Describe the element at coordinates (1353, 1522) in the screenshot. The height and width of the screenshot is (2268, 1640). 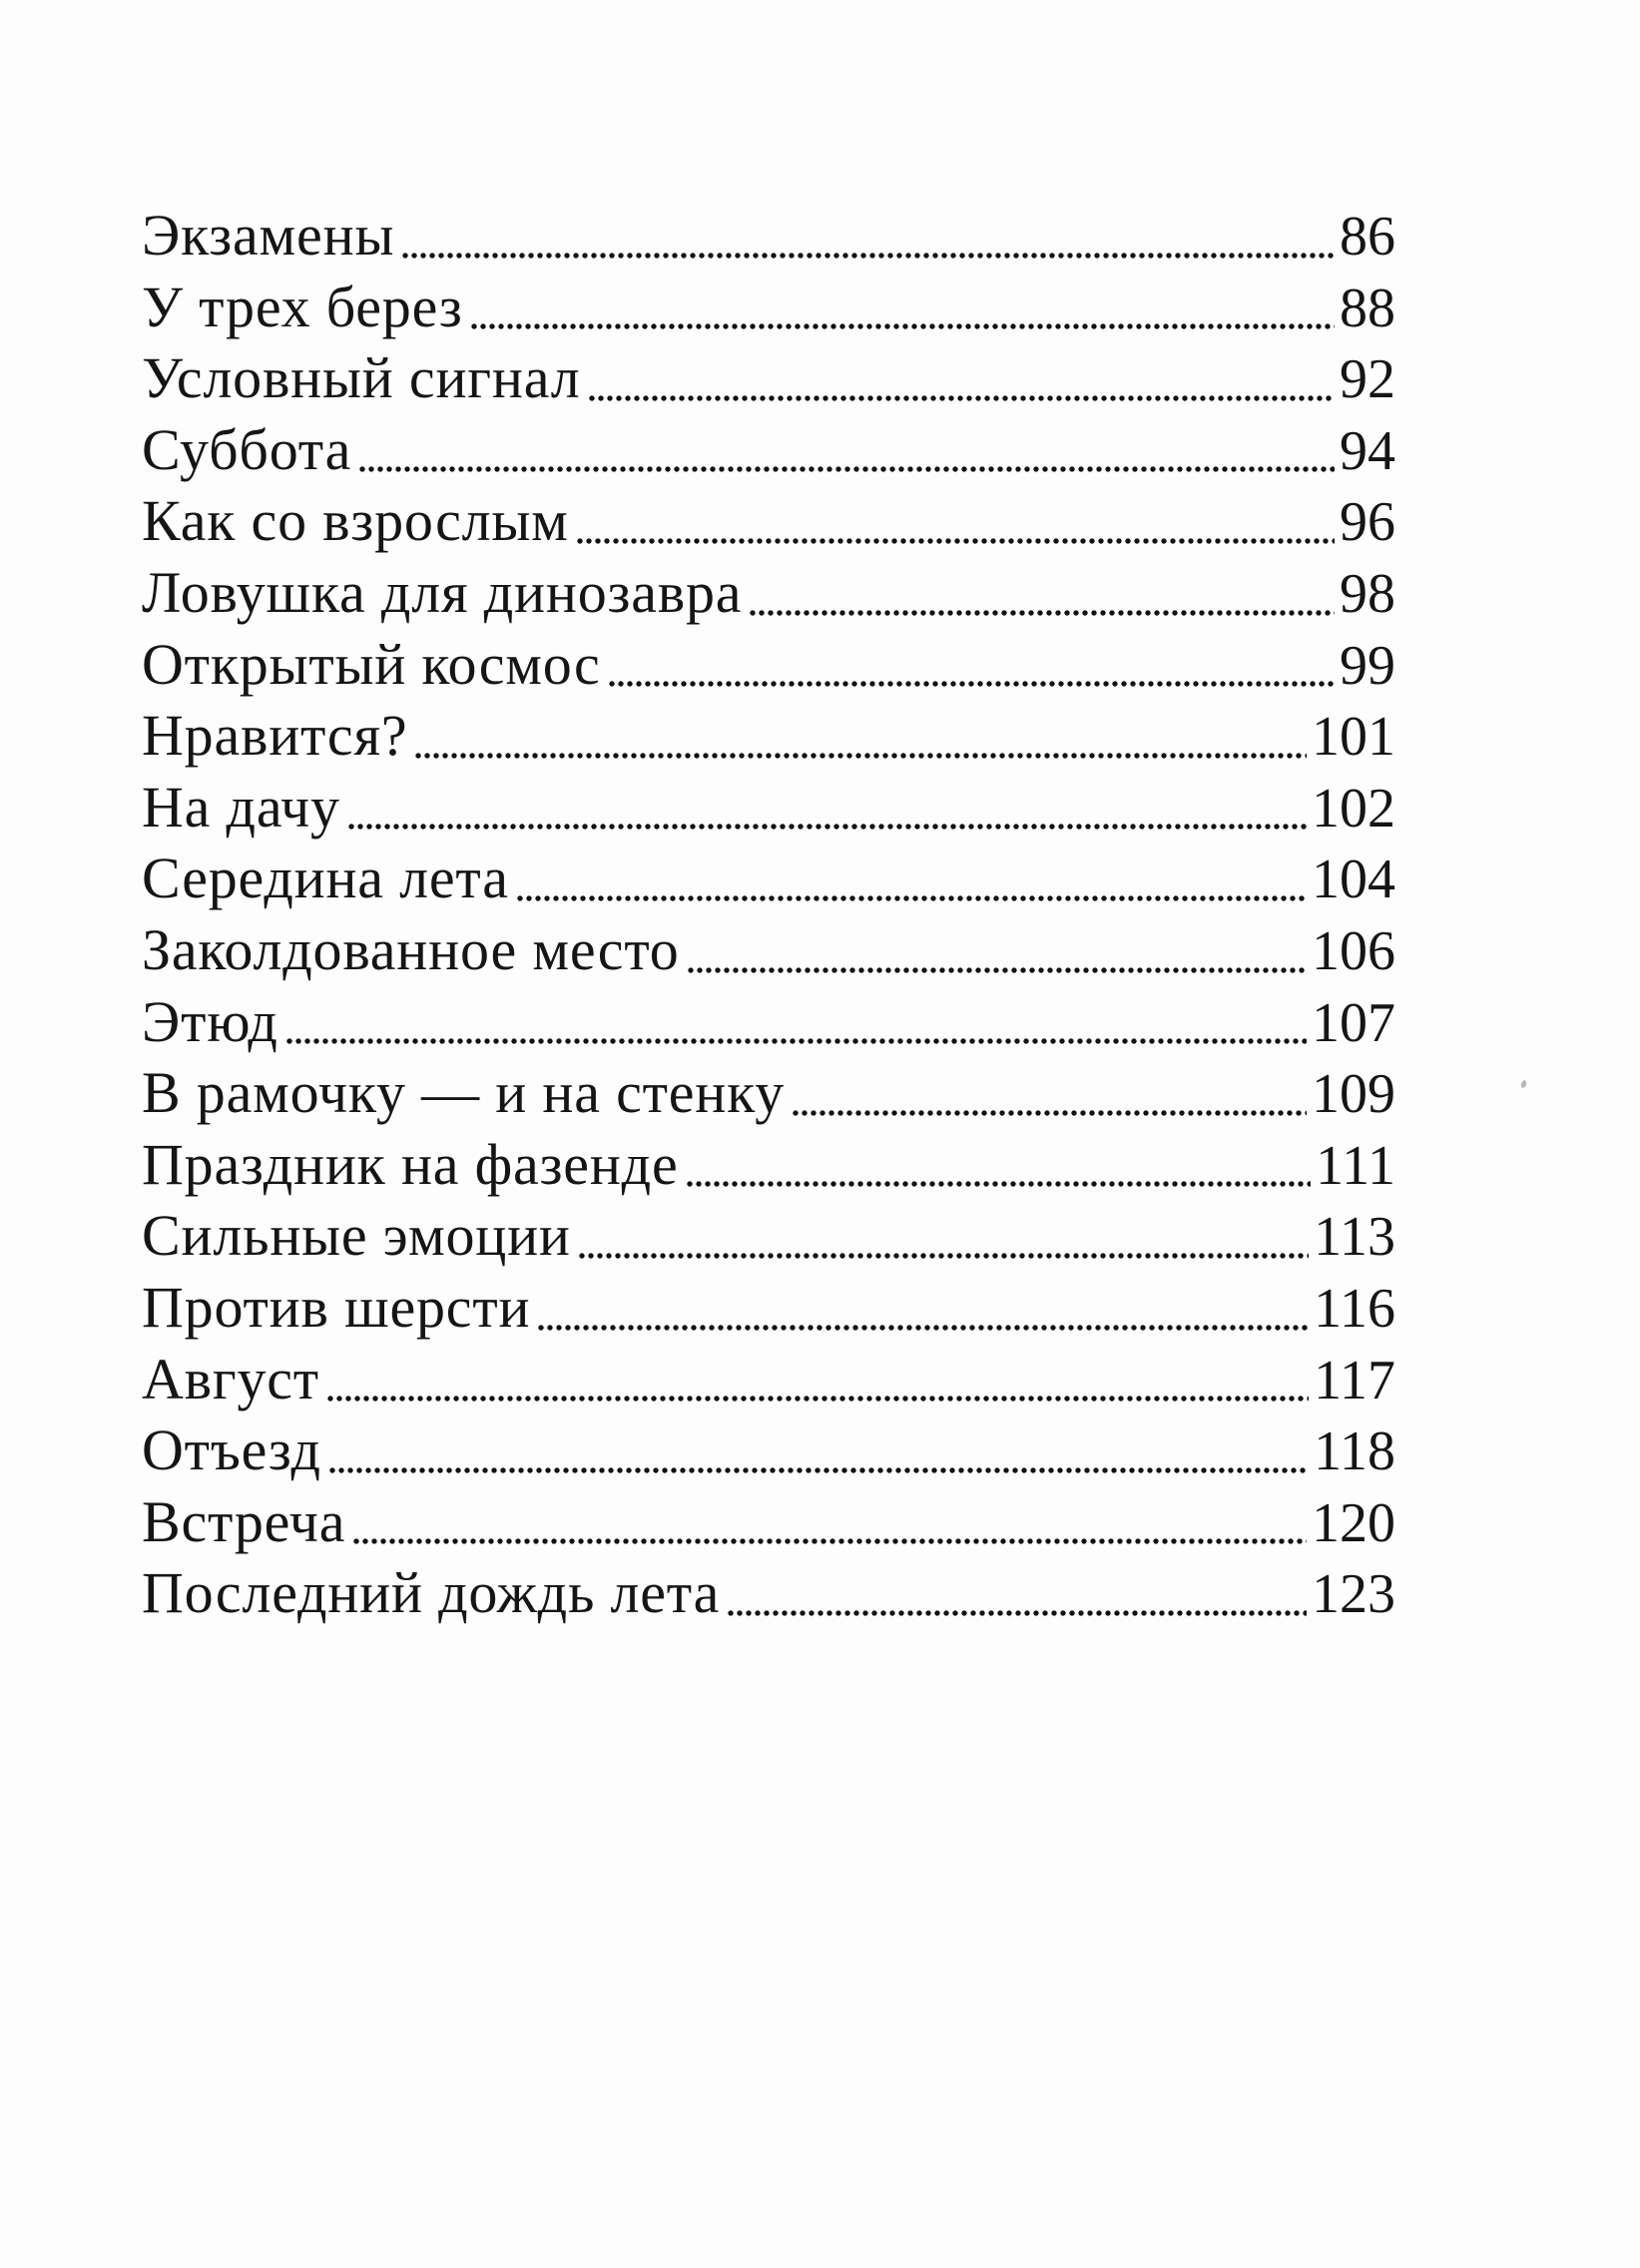
I see `toc-entry-page-number: 120` at that location.